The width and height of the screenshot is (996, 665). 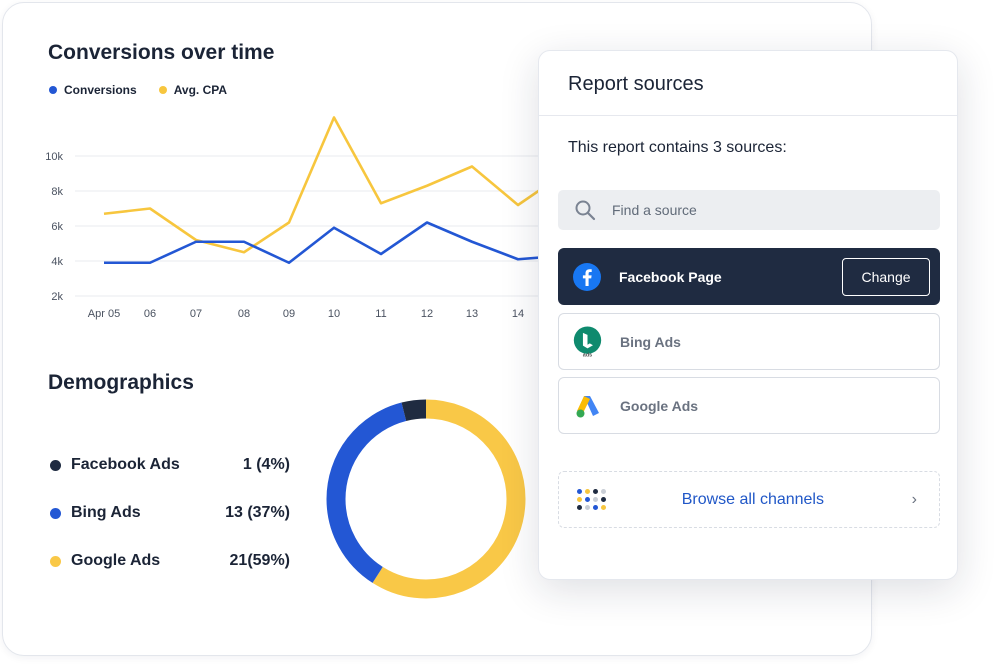 I want to click on x-tick-label: Apr 05, so click(x=104, y=314).